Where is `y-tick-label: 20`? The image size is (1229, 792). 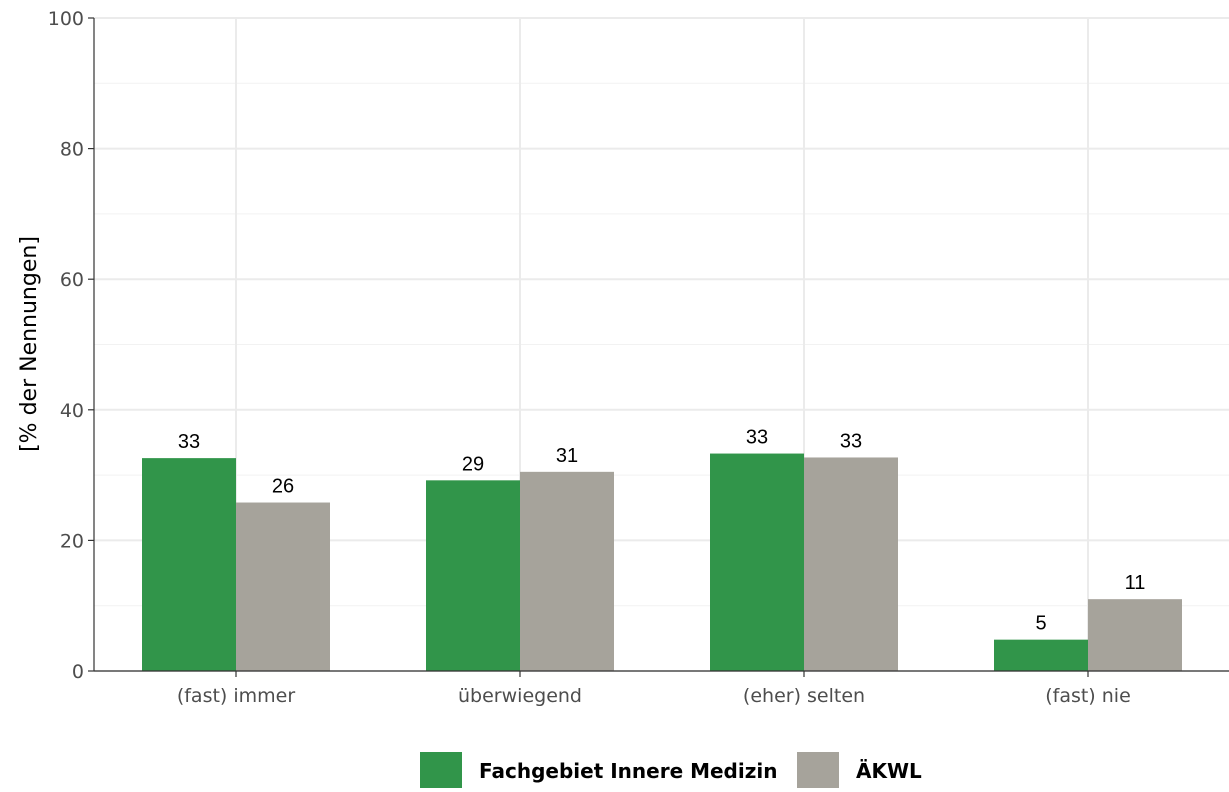 y-tick-label: 20 is located at coordinates (72, 541).